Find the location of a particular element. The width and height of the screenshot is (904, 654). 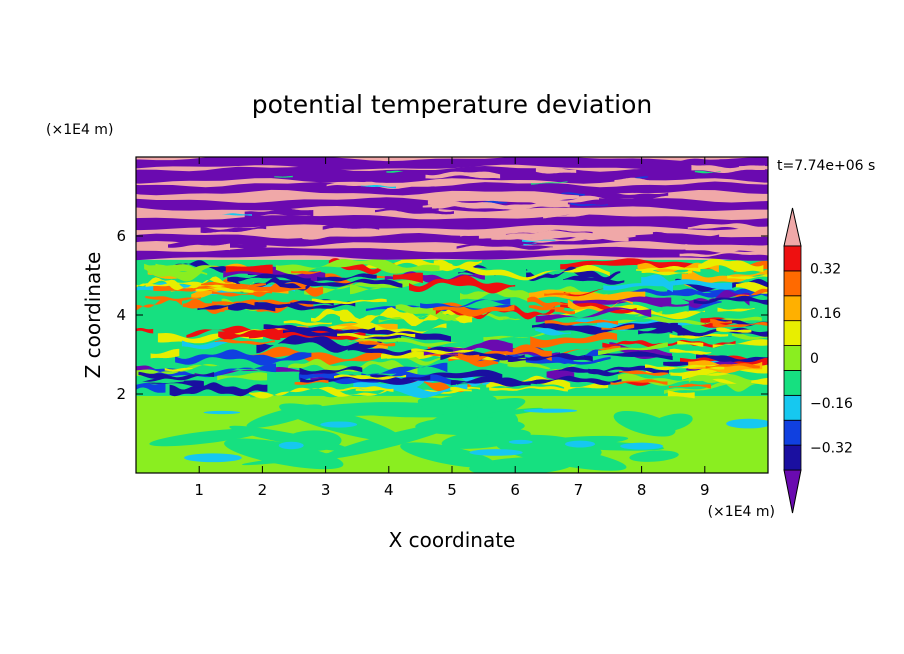

colorbar-over-triangle is located at coordinates (792, 227).